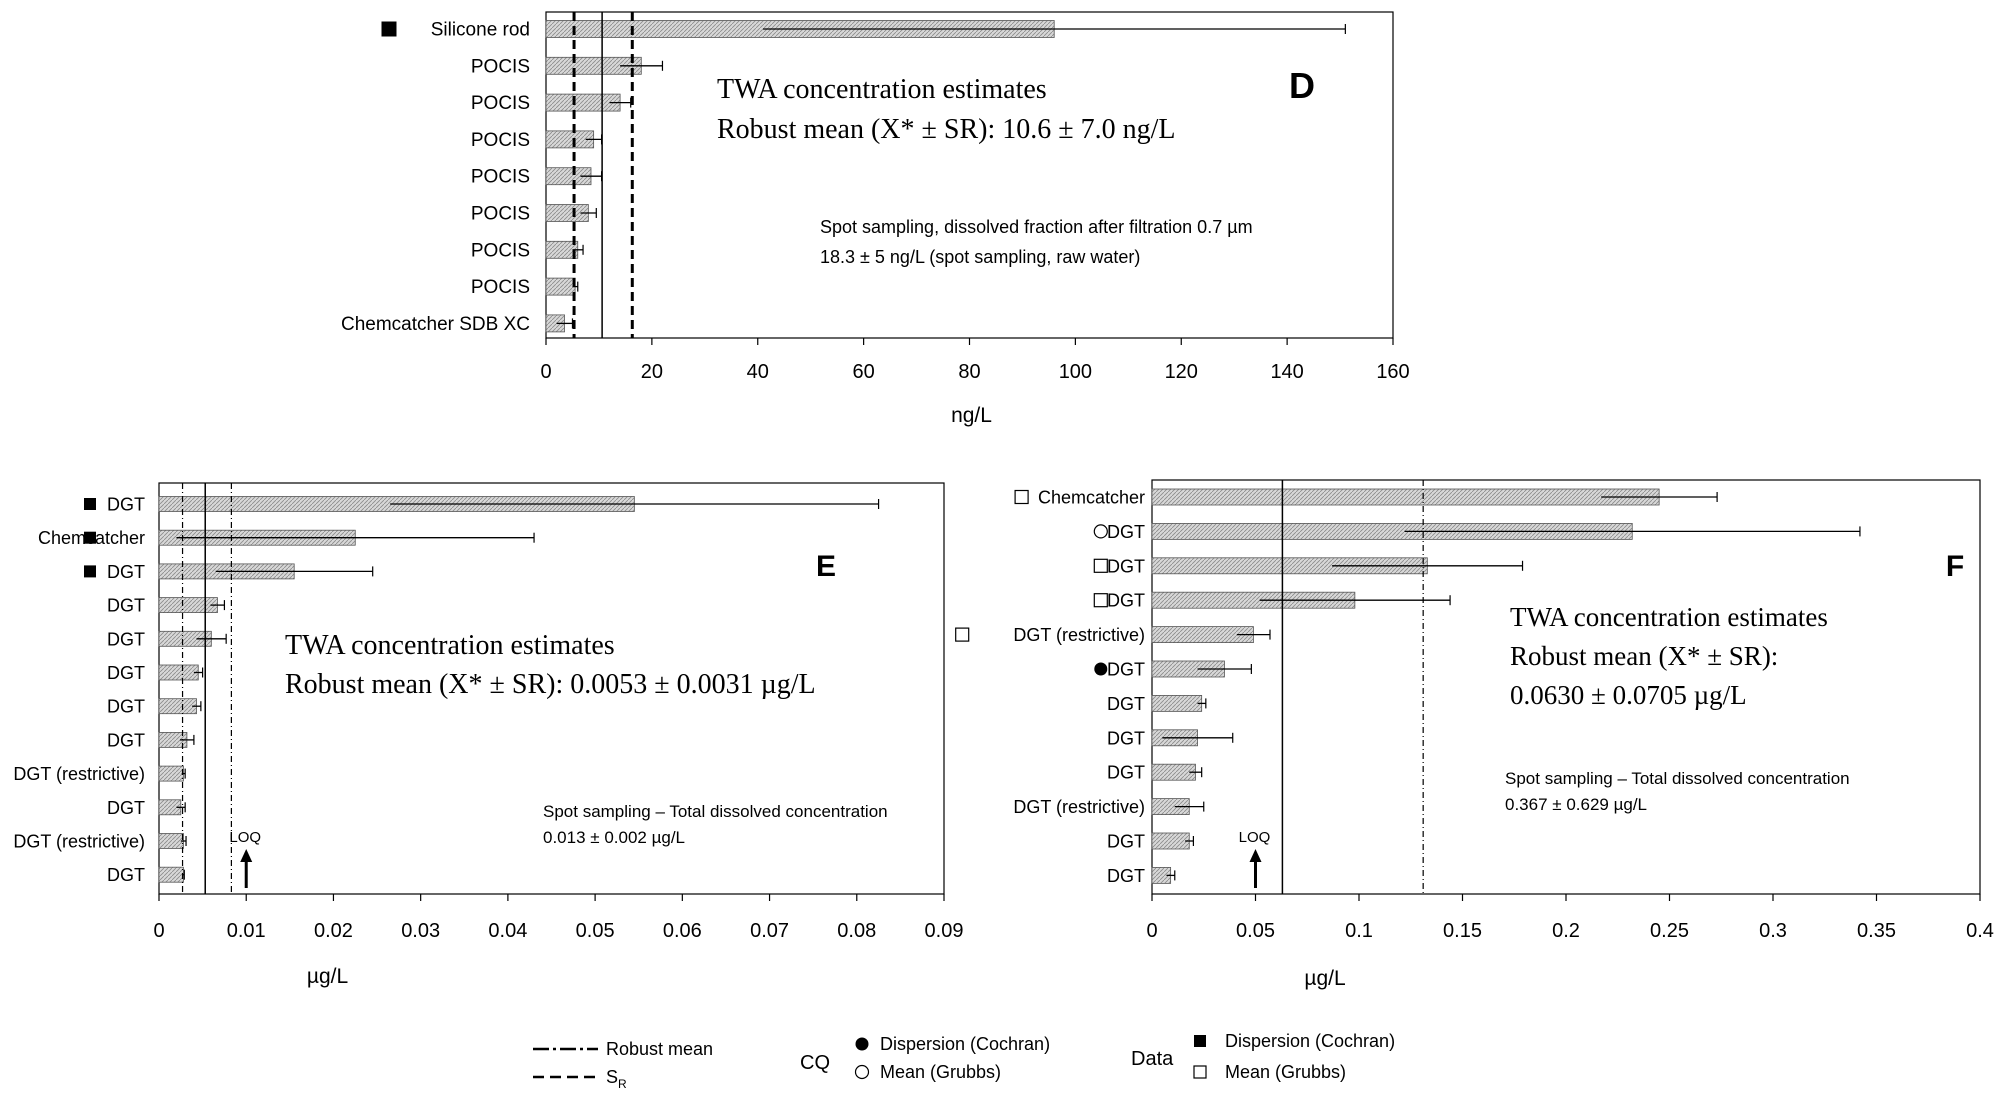 Image resolution: width=1998 pixels, height=1099 pixels. I want to click on legend-line-label: Robust mean, so click(659, 1049).